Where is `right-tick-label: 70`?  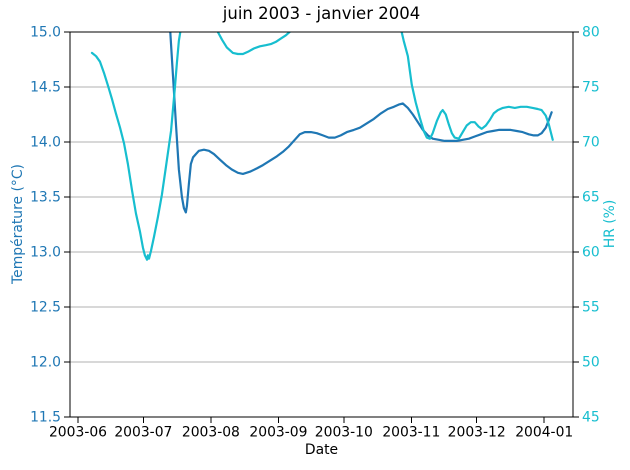
right-tick-label: 70 is located at coordinates (591, 143).